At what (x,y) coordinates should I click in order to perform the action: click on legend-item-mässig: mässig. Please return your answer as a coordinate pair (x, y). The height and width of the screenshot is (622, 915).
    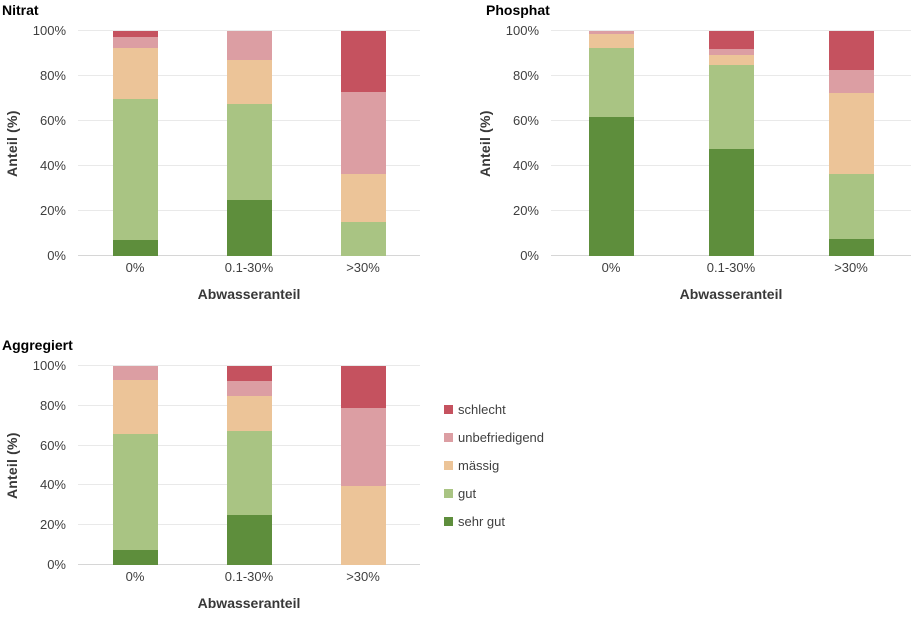
    Looking at the image, I should click on (494, 465).